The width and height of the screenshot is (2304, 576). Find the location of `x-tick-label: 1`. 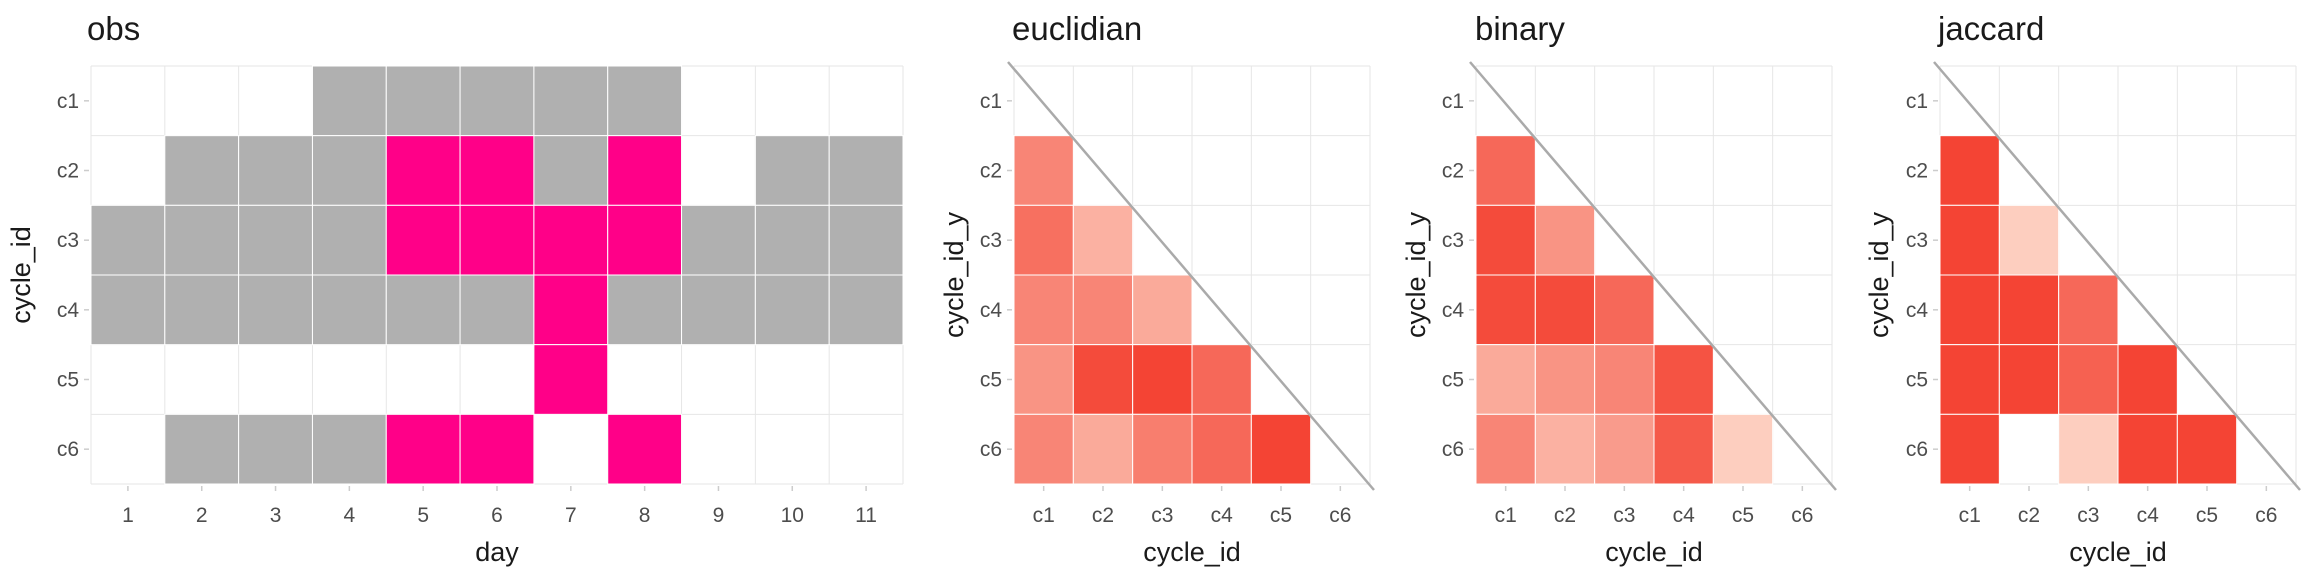

x-tick-label: 1 is located at coordinates (128, 515).